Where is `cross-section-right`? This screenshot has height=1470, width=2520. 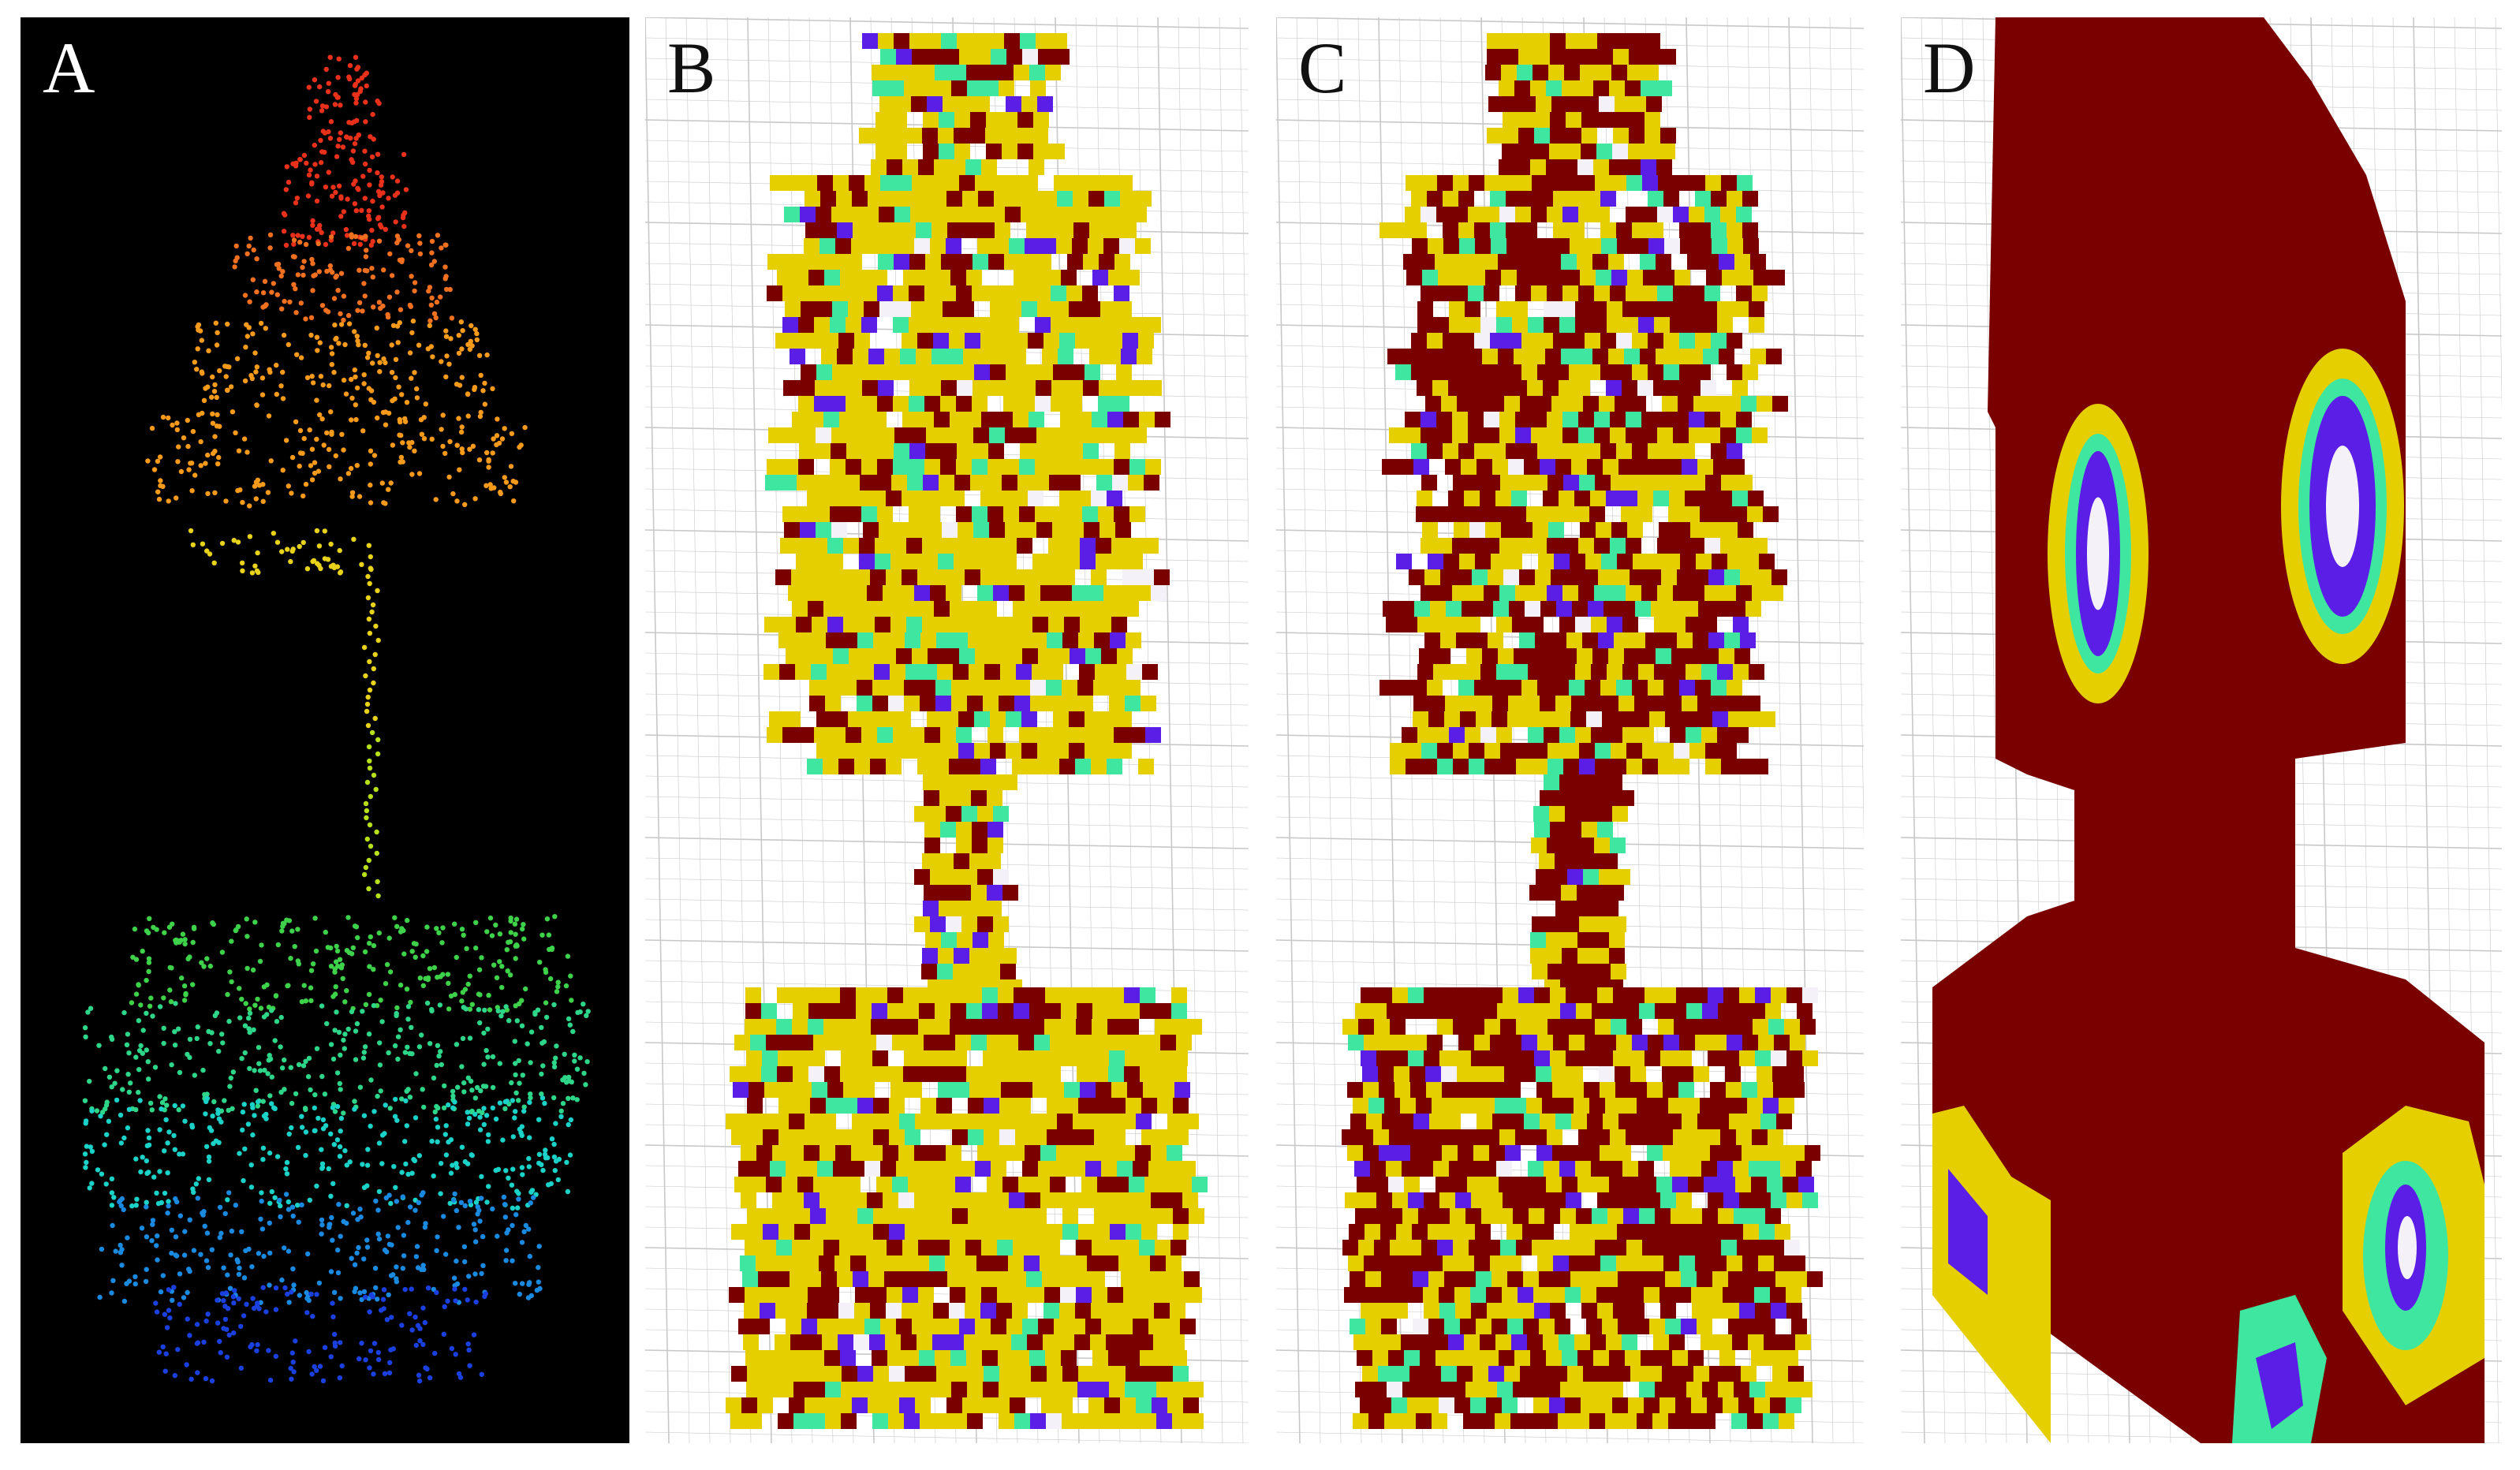 cross-section-right is located at coordinates (2342, 506).